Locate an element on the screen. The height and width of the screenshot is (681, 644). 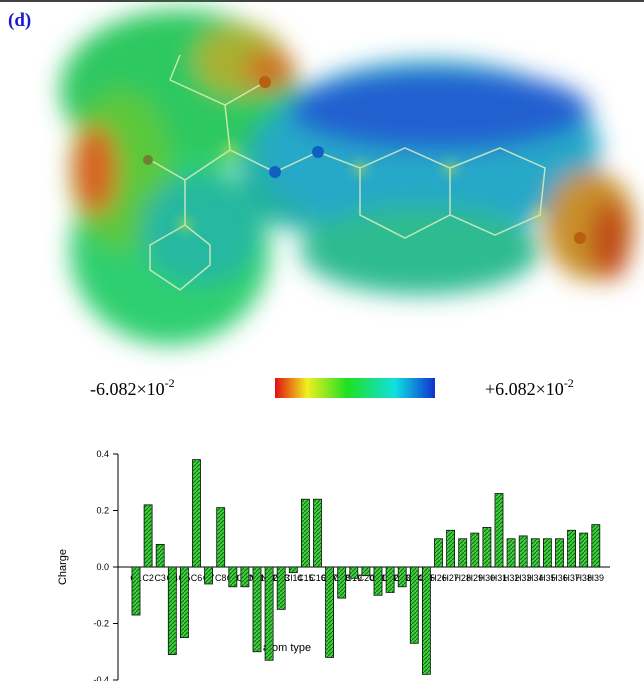
colorbar-max-mantissa: +6.082×10 is located at coordinates (524, 389).